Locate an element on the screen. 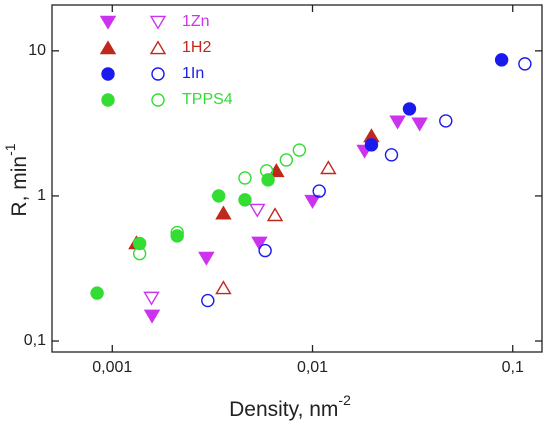 Image resolution: width=550 pixels, height=430 pixels. legend-label: 1Zn is located at coordinates (196, 21).